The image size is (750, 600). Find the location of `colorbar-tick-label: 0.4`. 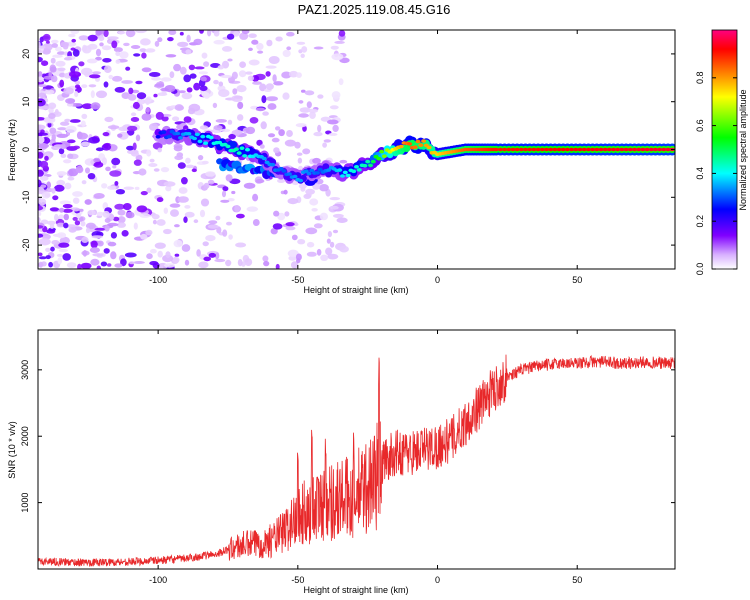

colorbar-tick-label: 0.4 is located at coordinates (700, 173).